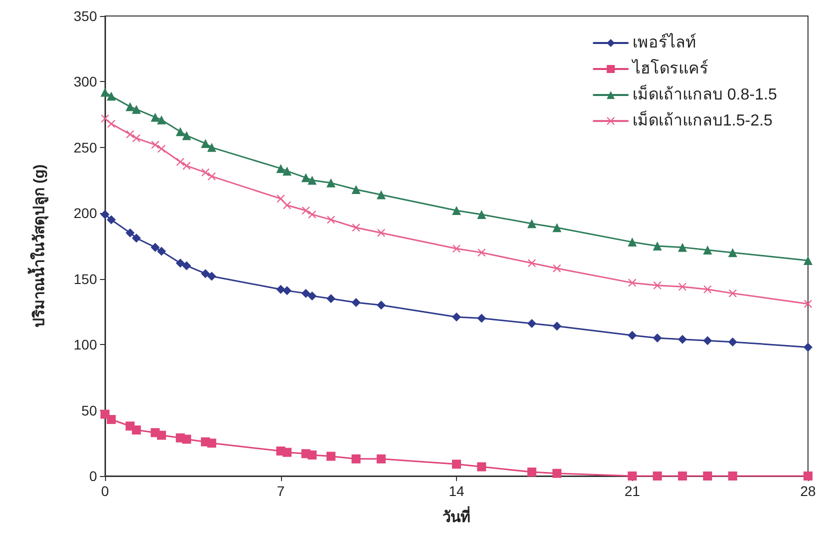  I want to click on y-tick-label: 50, so click(89, 410).